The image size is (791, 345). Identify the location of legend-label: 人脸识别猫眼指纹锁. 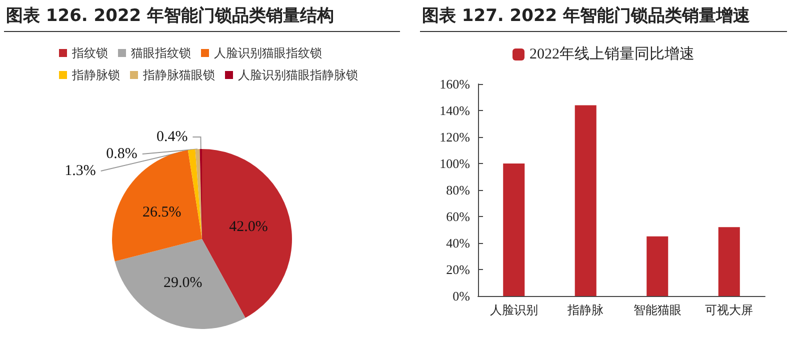
(268, 53).